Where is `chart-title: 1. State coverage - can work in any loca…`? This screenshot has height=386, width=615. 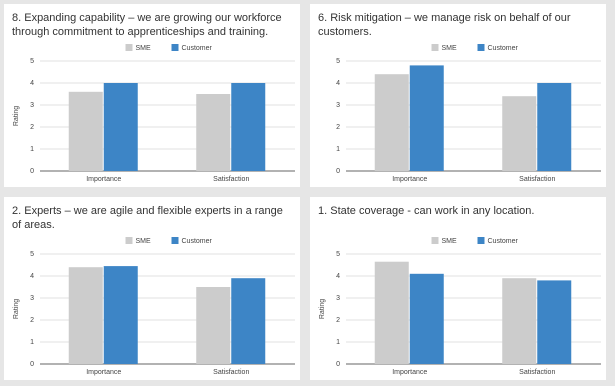
chart-title: 1. State coverage - can work in any loca… is located at coordinates (426, 211).